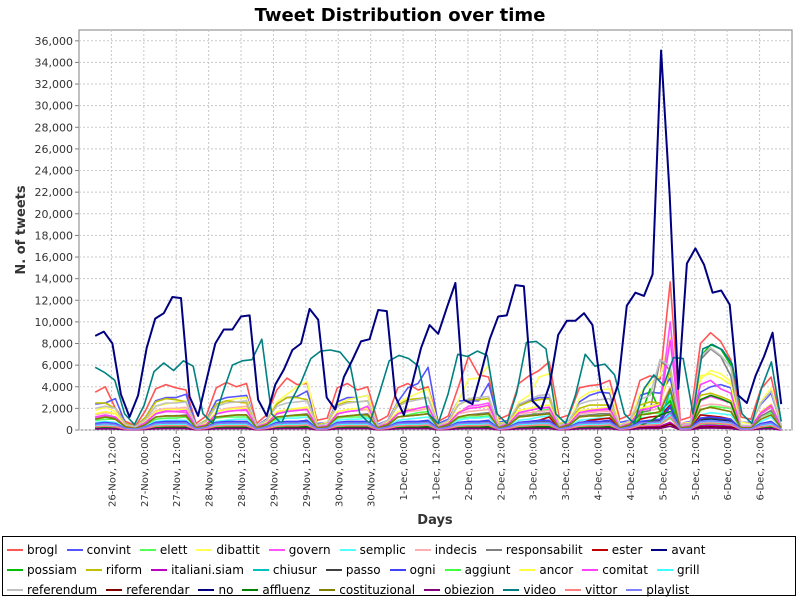  I want to click on y-tick-label: 26,000, so click(54, 149).